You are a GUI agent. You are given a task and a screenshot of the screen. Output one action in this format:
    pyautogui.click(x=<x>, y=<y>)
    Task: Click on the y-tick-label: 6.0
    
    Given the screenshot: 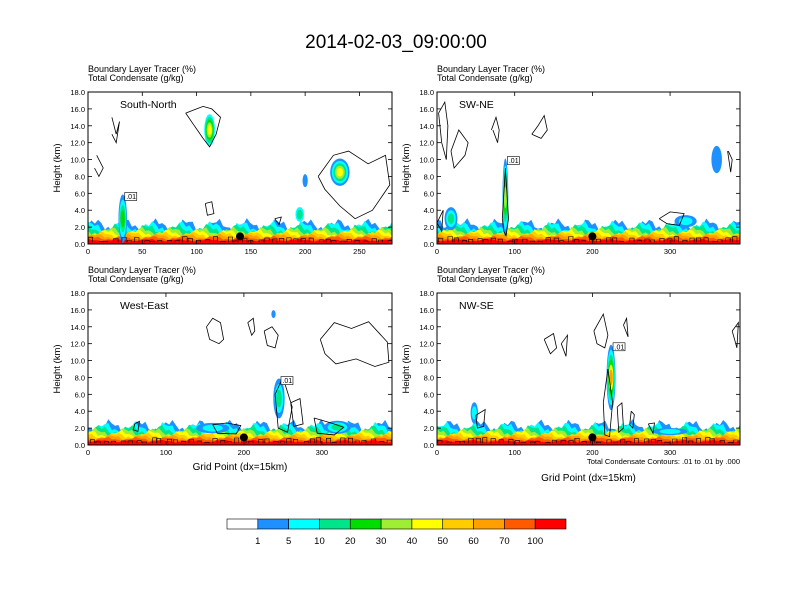 What is the action you would take?
    pyautogui.click(x=429, y=394)
    